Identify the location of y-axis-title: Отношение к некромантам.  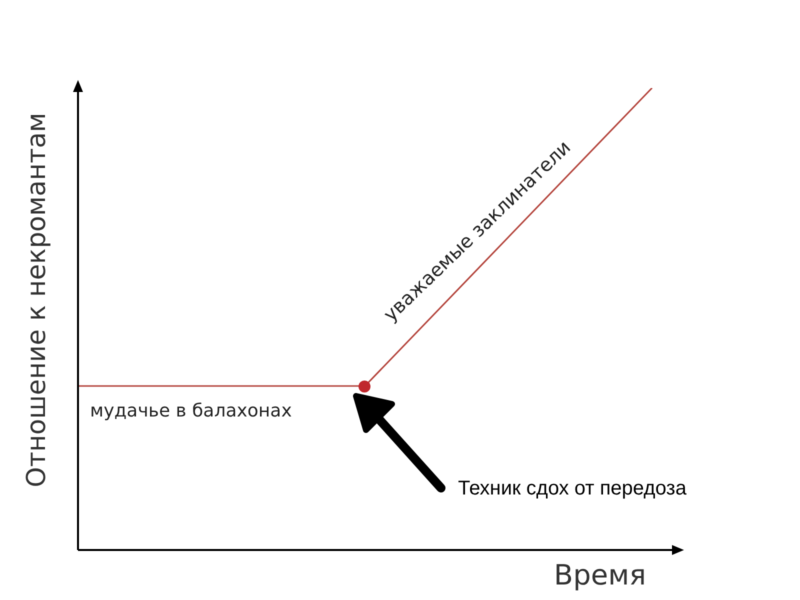
(37, 300).